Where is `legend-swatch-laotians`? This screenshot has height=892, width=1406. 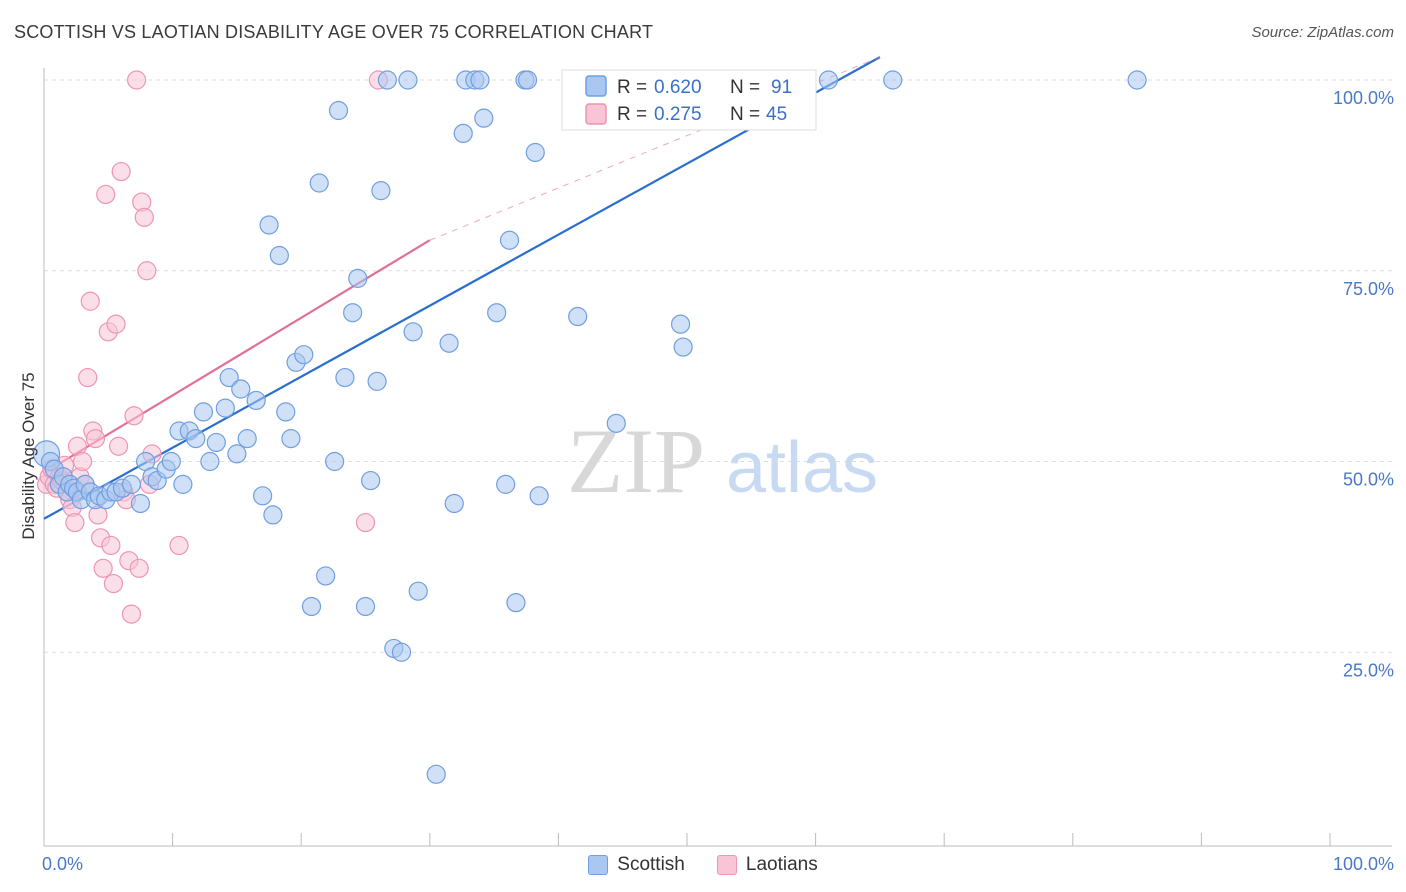
legend-swatch-laotians is located at coordinates (596, 114).